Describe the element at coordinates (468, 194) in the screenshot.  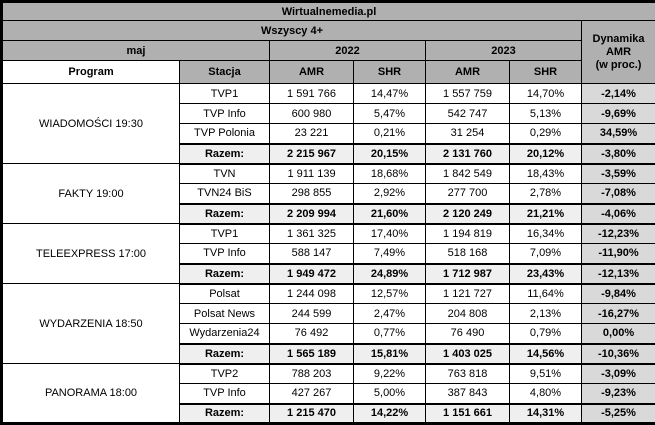
I see `amr-2023-cell: 277 700` at that location.